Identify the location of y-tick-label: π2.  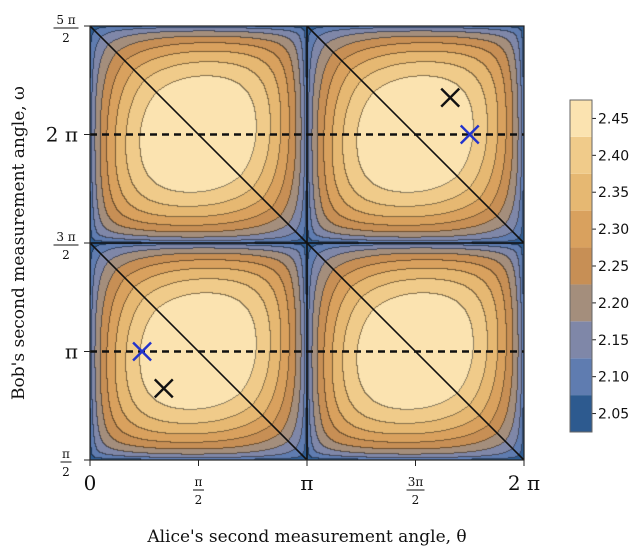
(66, 463).